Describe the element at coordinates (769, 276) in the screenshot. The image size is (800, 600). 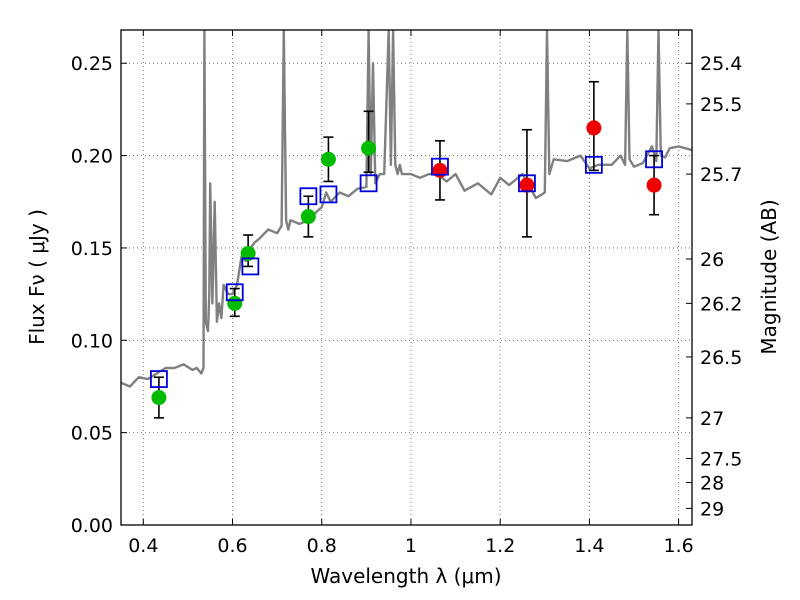
I see `right-axis-label: Magnitude (AB)` at that location.